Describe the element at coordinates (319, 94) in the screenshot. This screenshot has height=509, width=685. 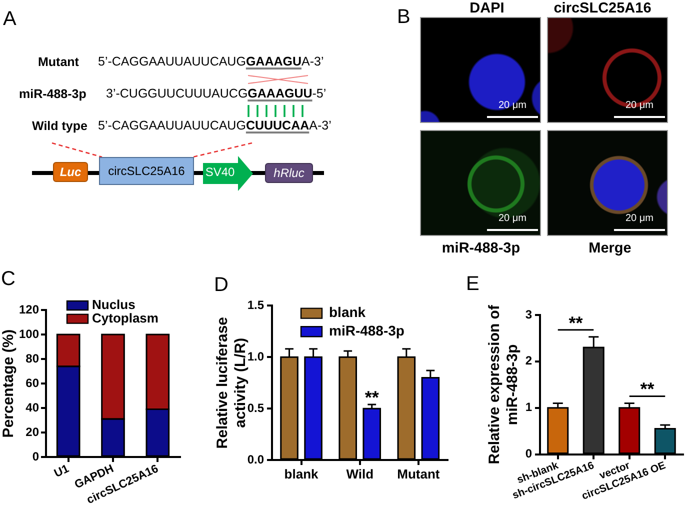
I see `text: -5’` at that location.